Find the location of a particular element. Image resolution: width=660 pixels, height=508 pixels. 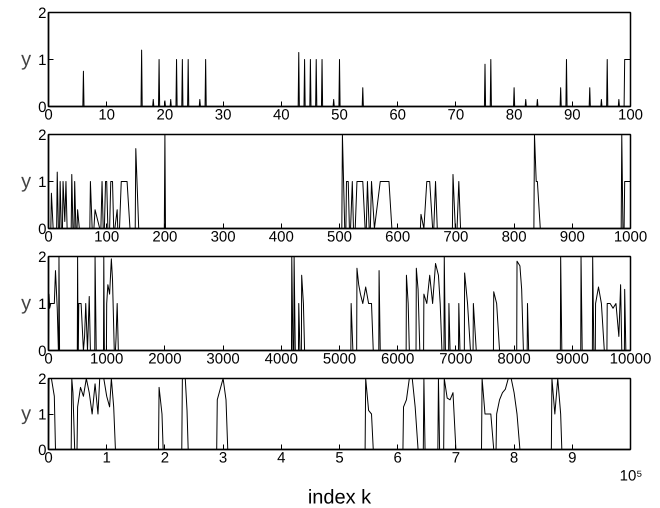

x-tick-label: 1 is located at coordinates (106, 458).